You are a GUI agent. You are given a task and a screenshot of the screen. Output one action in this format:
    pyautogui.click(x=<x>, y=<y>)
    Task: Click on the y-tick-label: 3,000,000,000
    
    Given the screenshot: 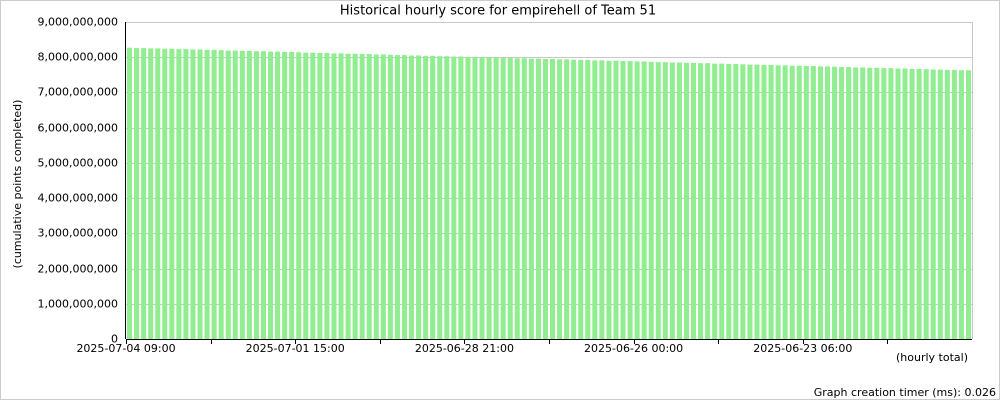 What is the action you would take?
    pyautogui.click(x=78, y=233)
    